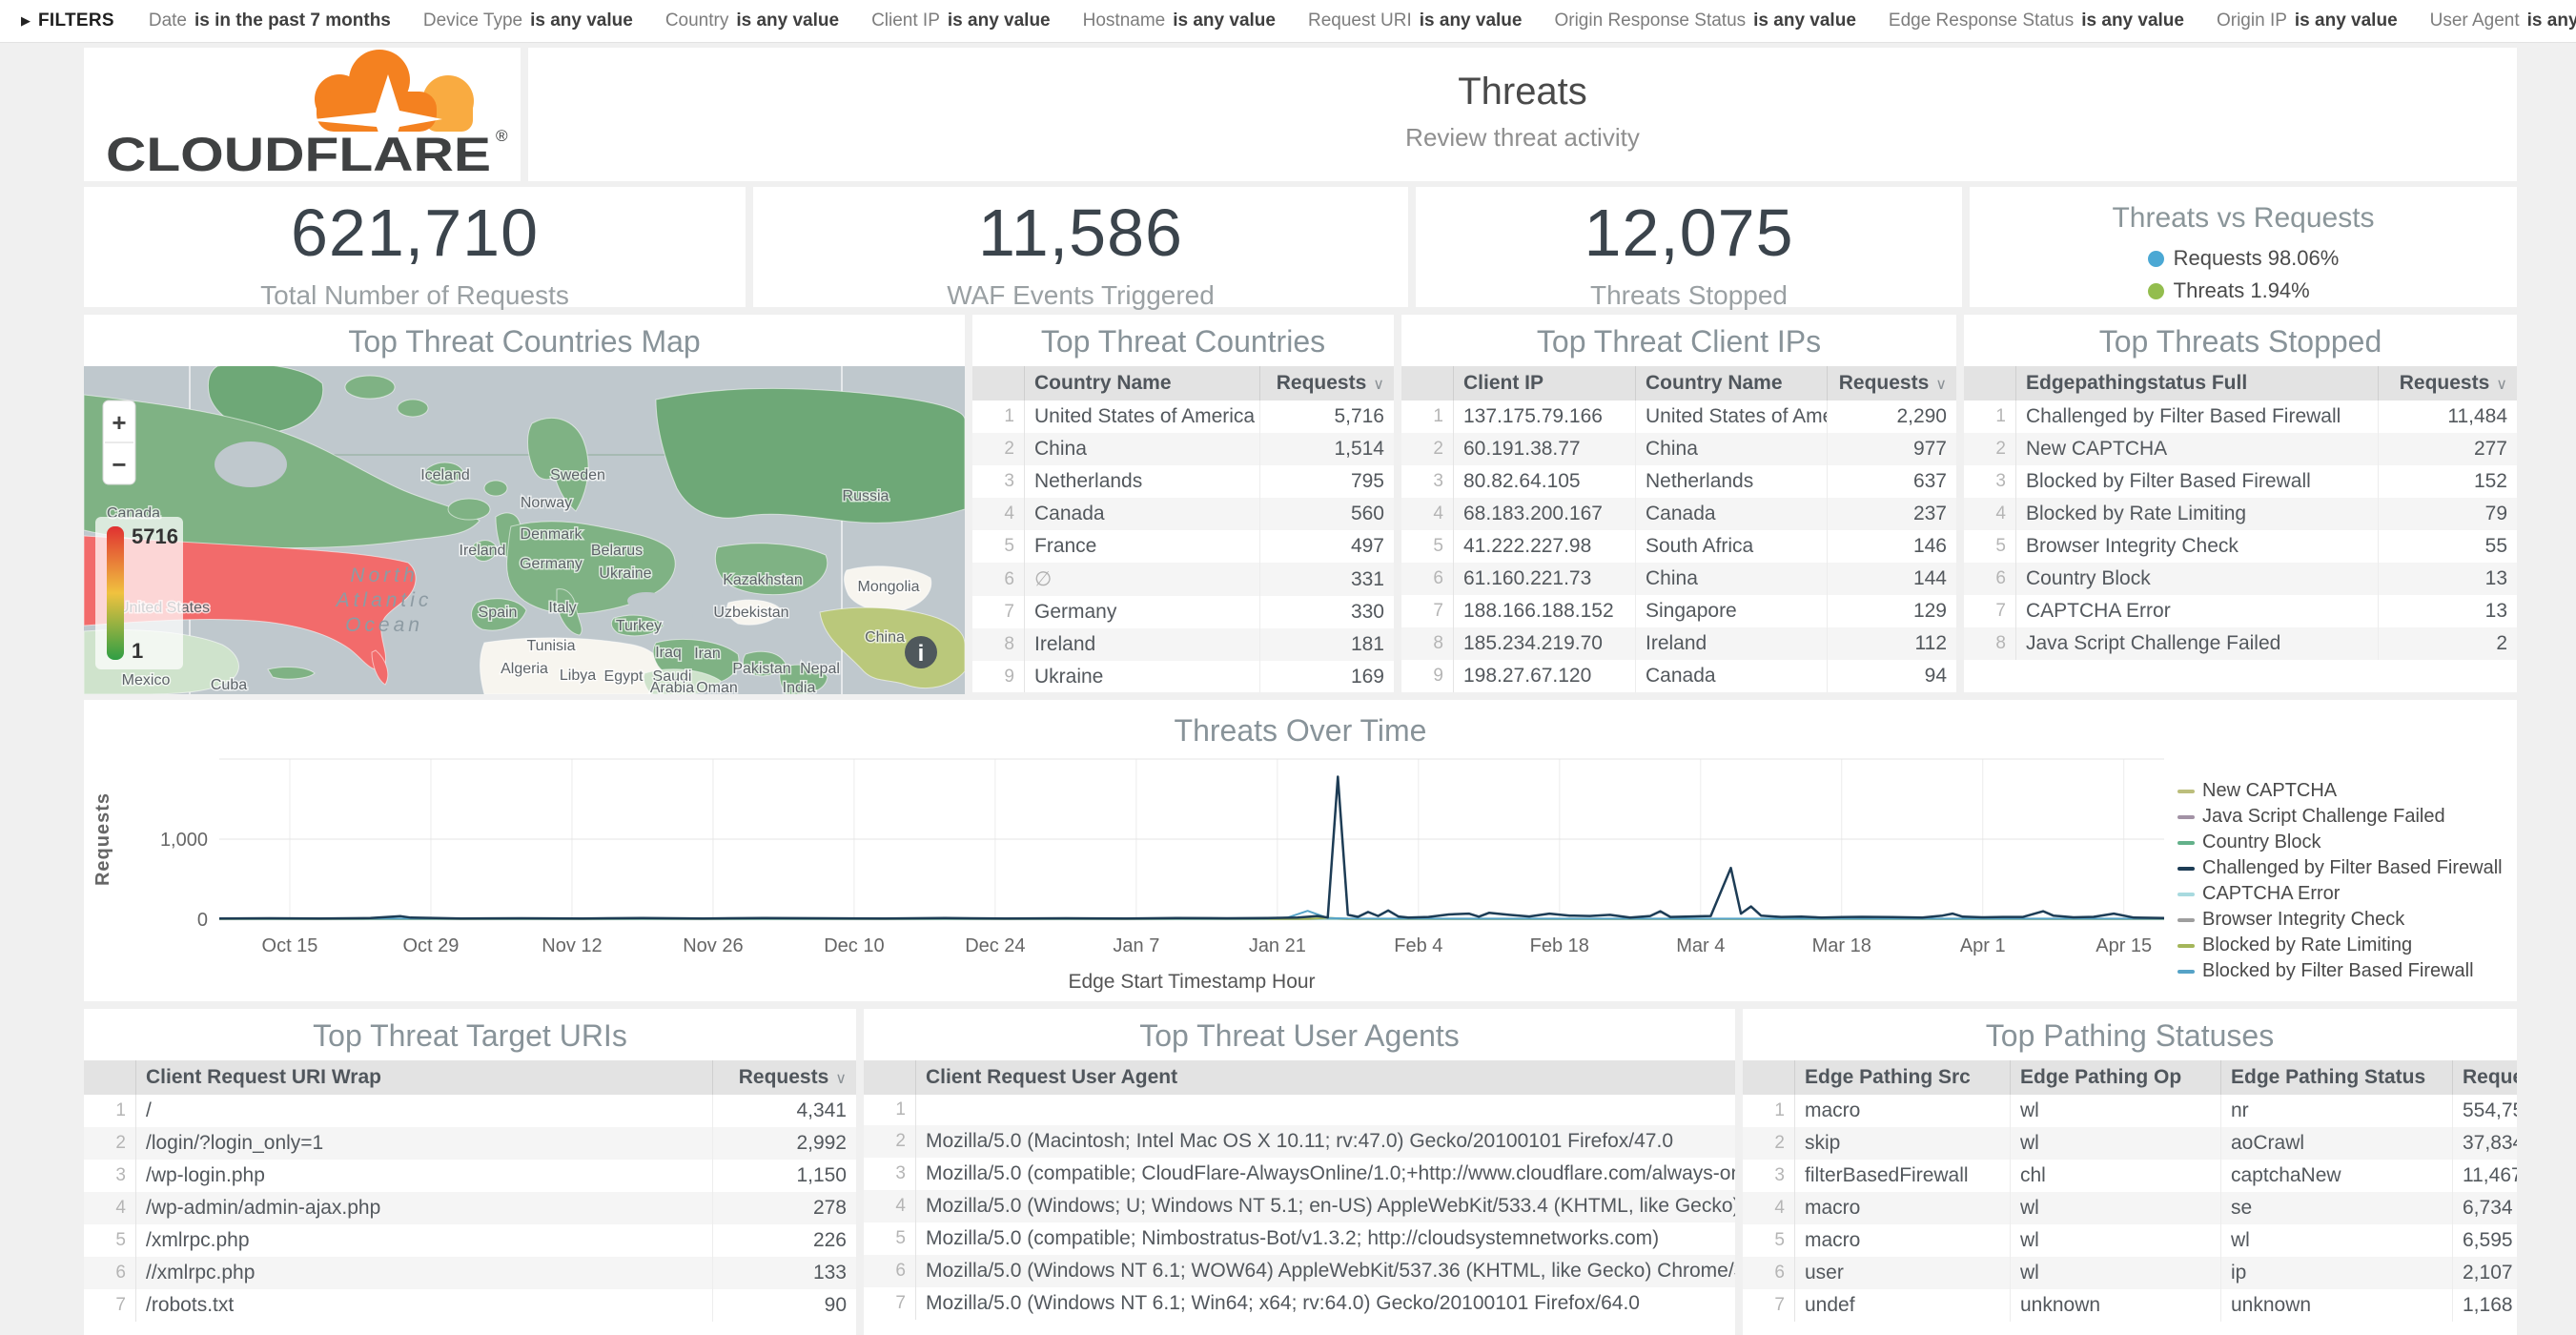  Describe the element at coordinates (1142, 383) in the screenshot. I see `column-header-country-name: Country Name` at that location.